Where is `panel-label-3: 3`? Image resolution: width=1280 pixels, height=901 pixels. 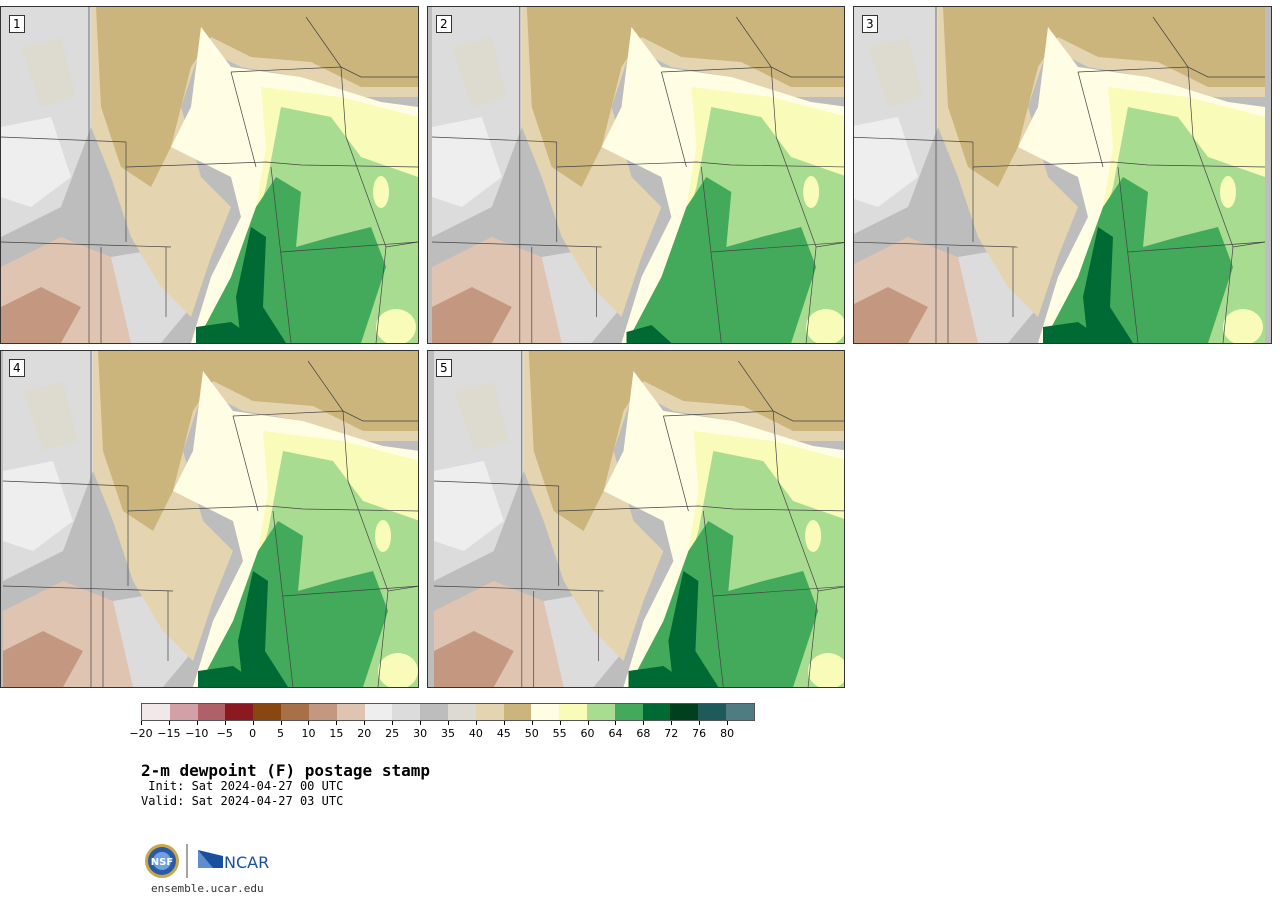
panel-label-3: 3 is located at coordinates (870, 24).